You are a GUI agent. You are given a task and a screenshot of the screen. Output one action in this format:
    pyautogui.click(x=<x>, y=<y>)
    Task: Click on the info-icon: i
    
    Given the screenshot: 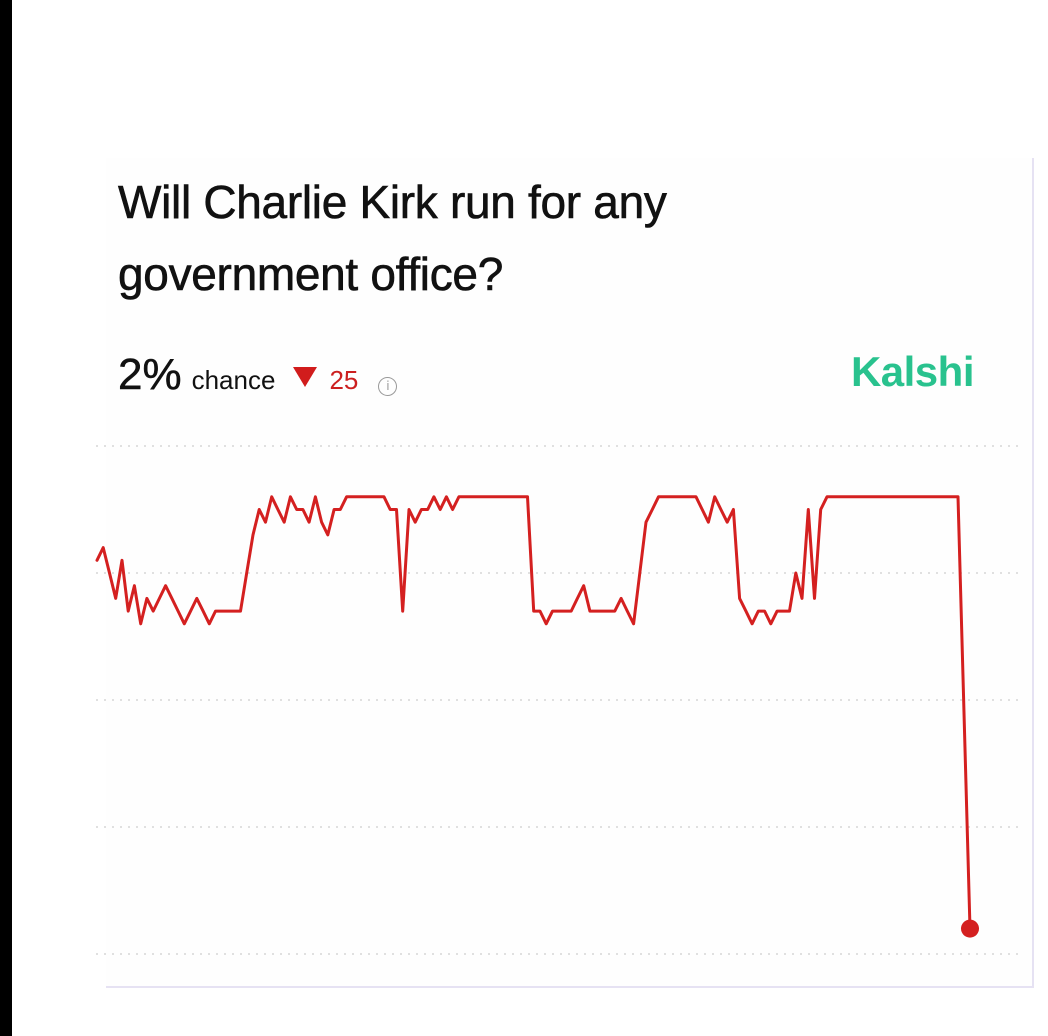 What is the action you would take?
    pyautogui.click(x=388, y=386)
    